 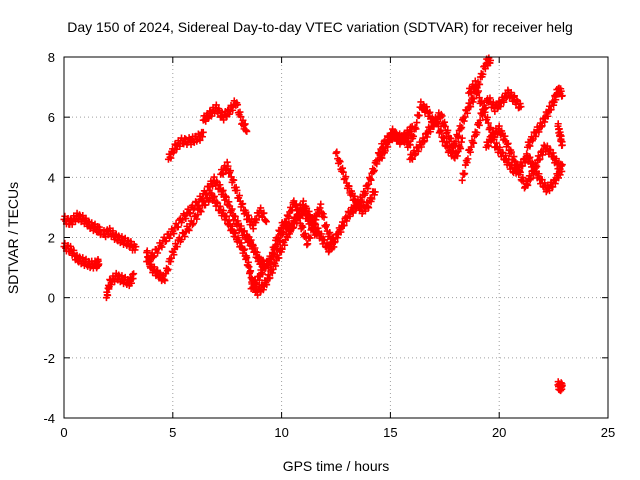 What do you see at coordinates (49, 418) in the screenshot?
I see `y-tick-label: -4` at bounding box center [49, 418].